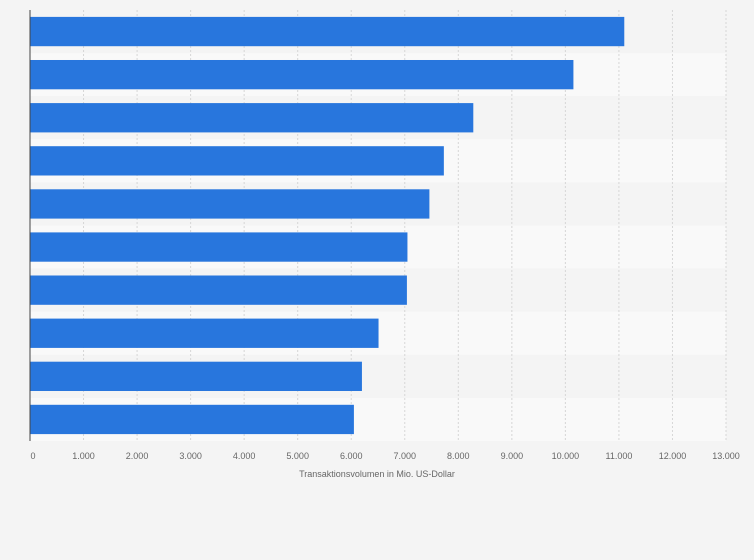  What do you see at coordinates (297, 456) in the screenshot?
I see `x-tick-label: 5.000` at bounding box center [297, 456].